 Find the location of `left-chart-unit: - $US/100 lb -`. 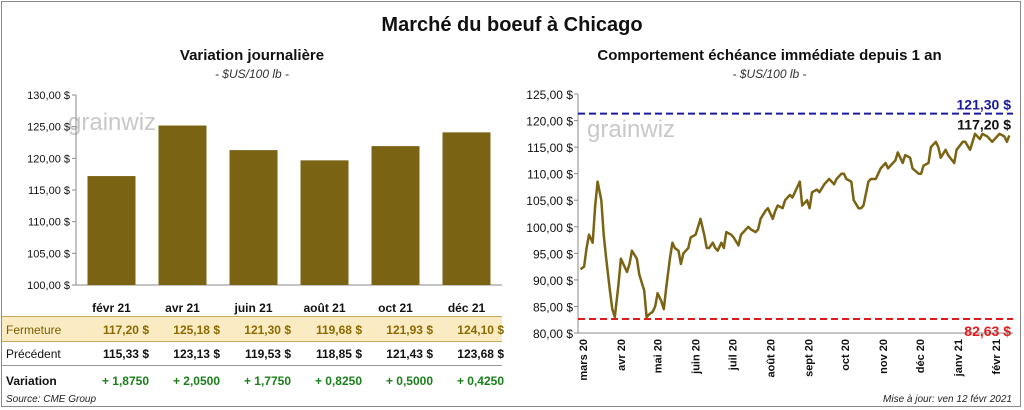

left-chart-unit: - $US/100 lb - is located at coordinates (252, 74).